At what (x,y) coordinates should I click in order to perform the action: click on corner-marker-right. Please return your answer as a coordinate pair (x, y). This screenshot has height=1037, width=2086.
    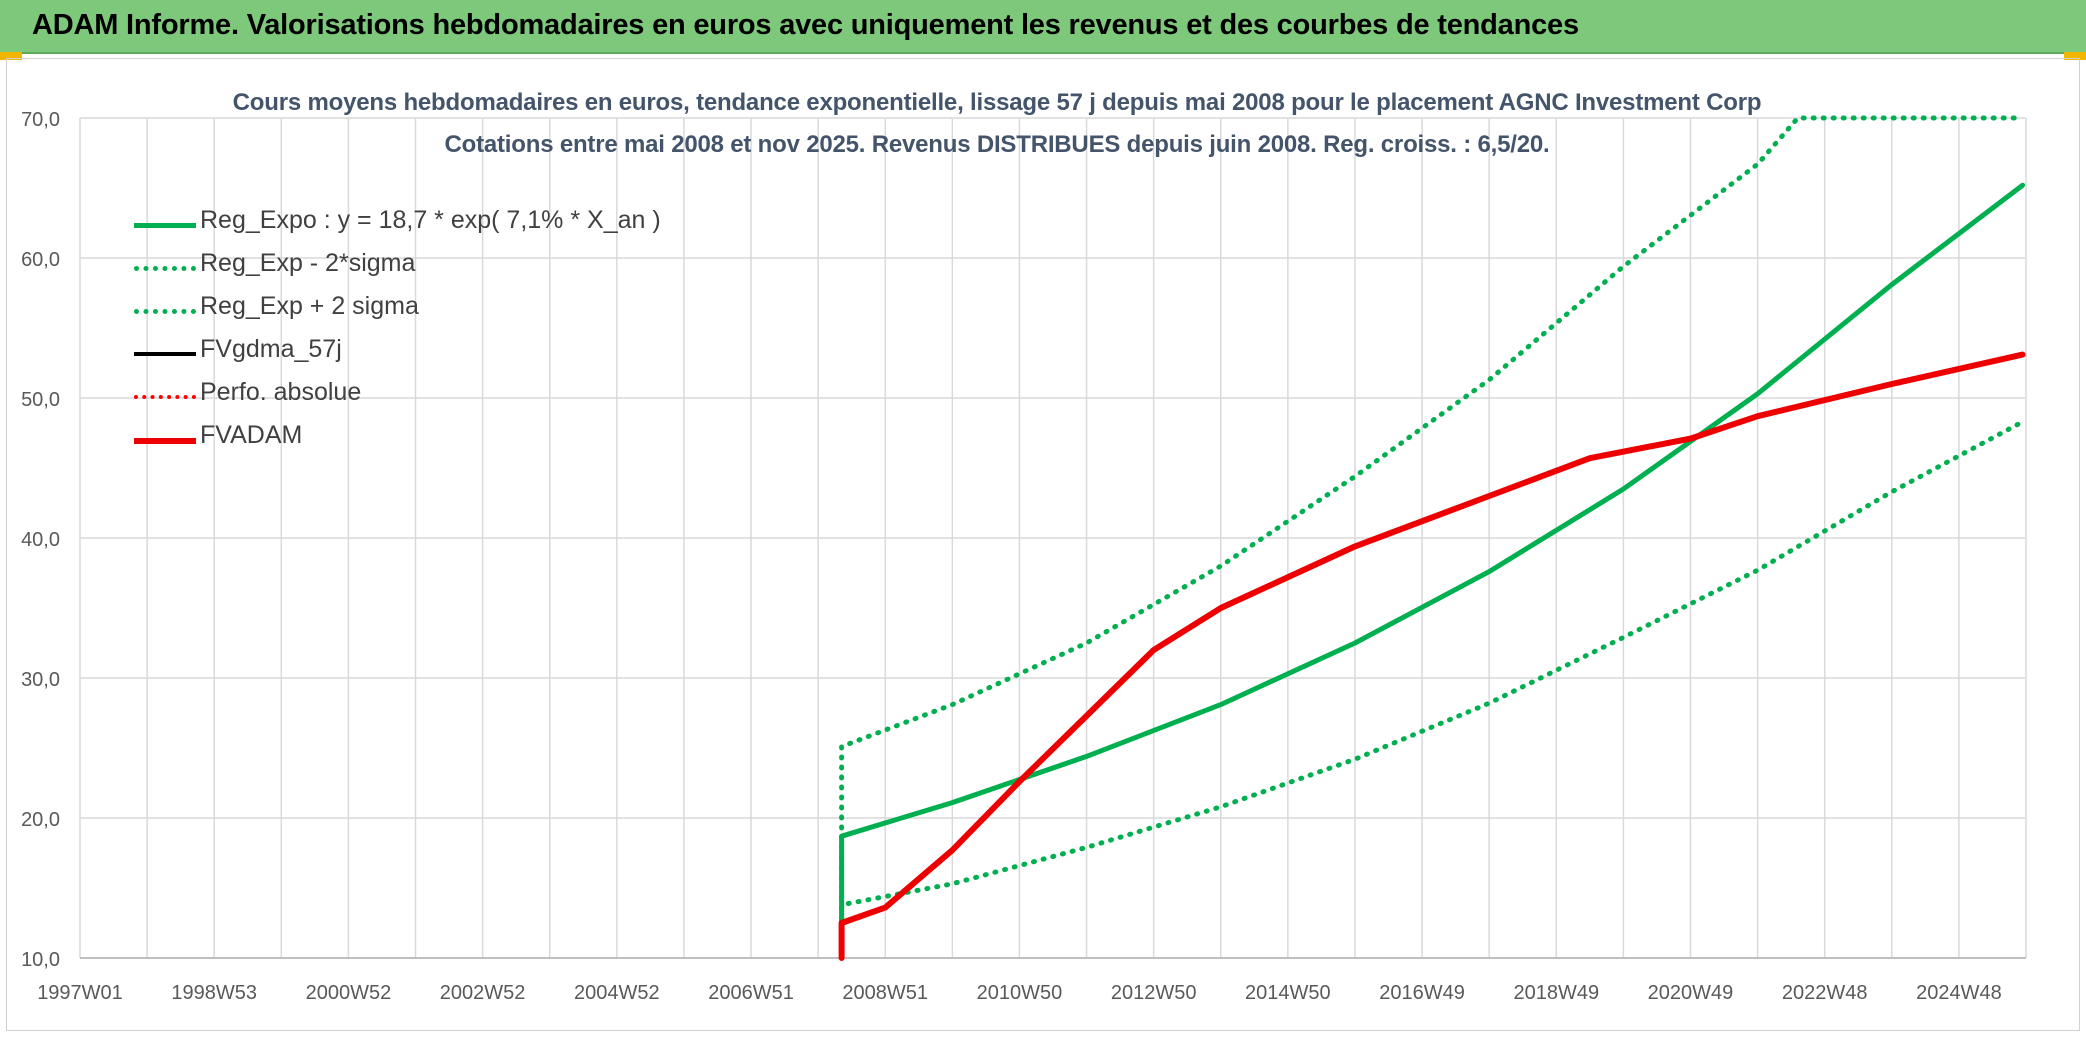
    Looking at the image, I should click on (2075, 56).